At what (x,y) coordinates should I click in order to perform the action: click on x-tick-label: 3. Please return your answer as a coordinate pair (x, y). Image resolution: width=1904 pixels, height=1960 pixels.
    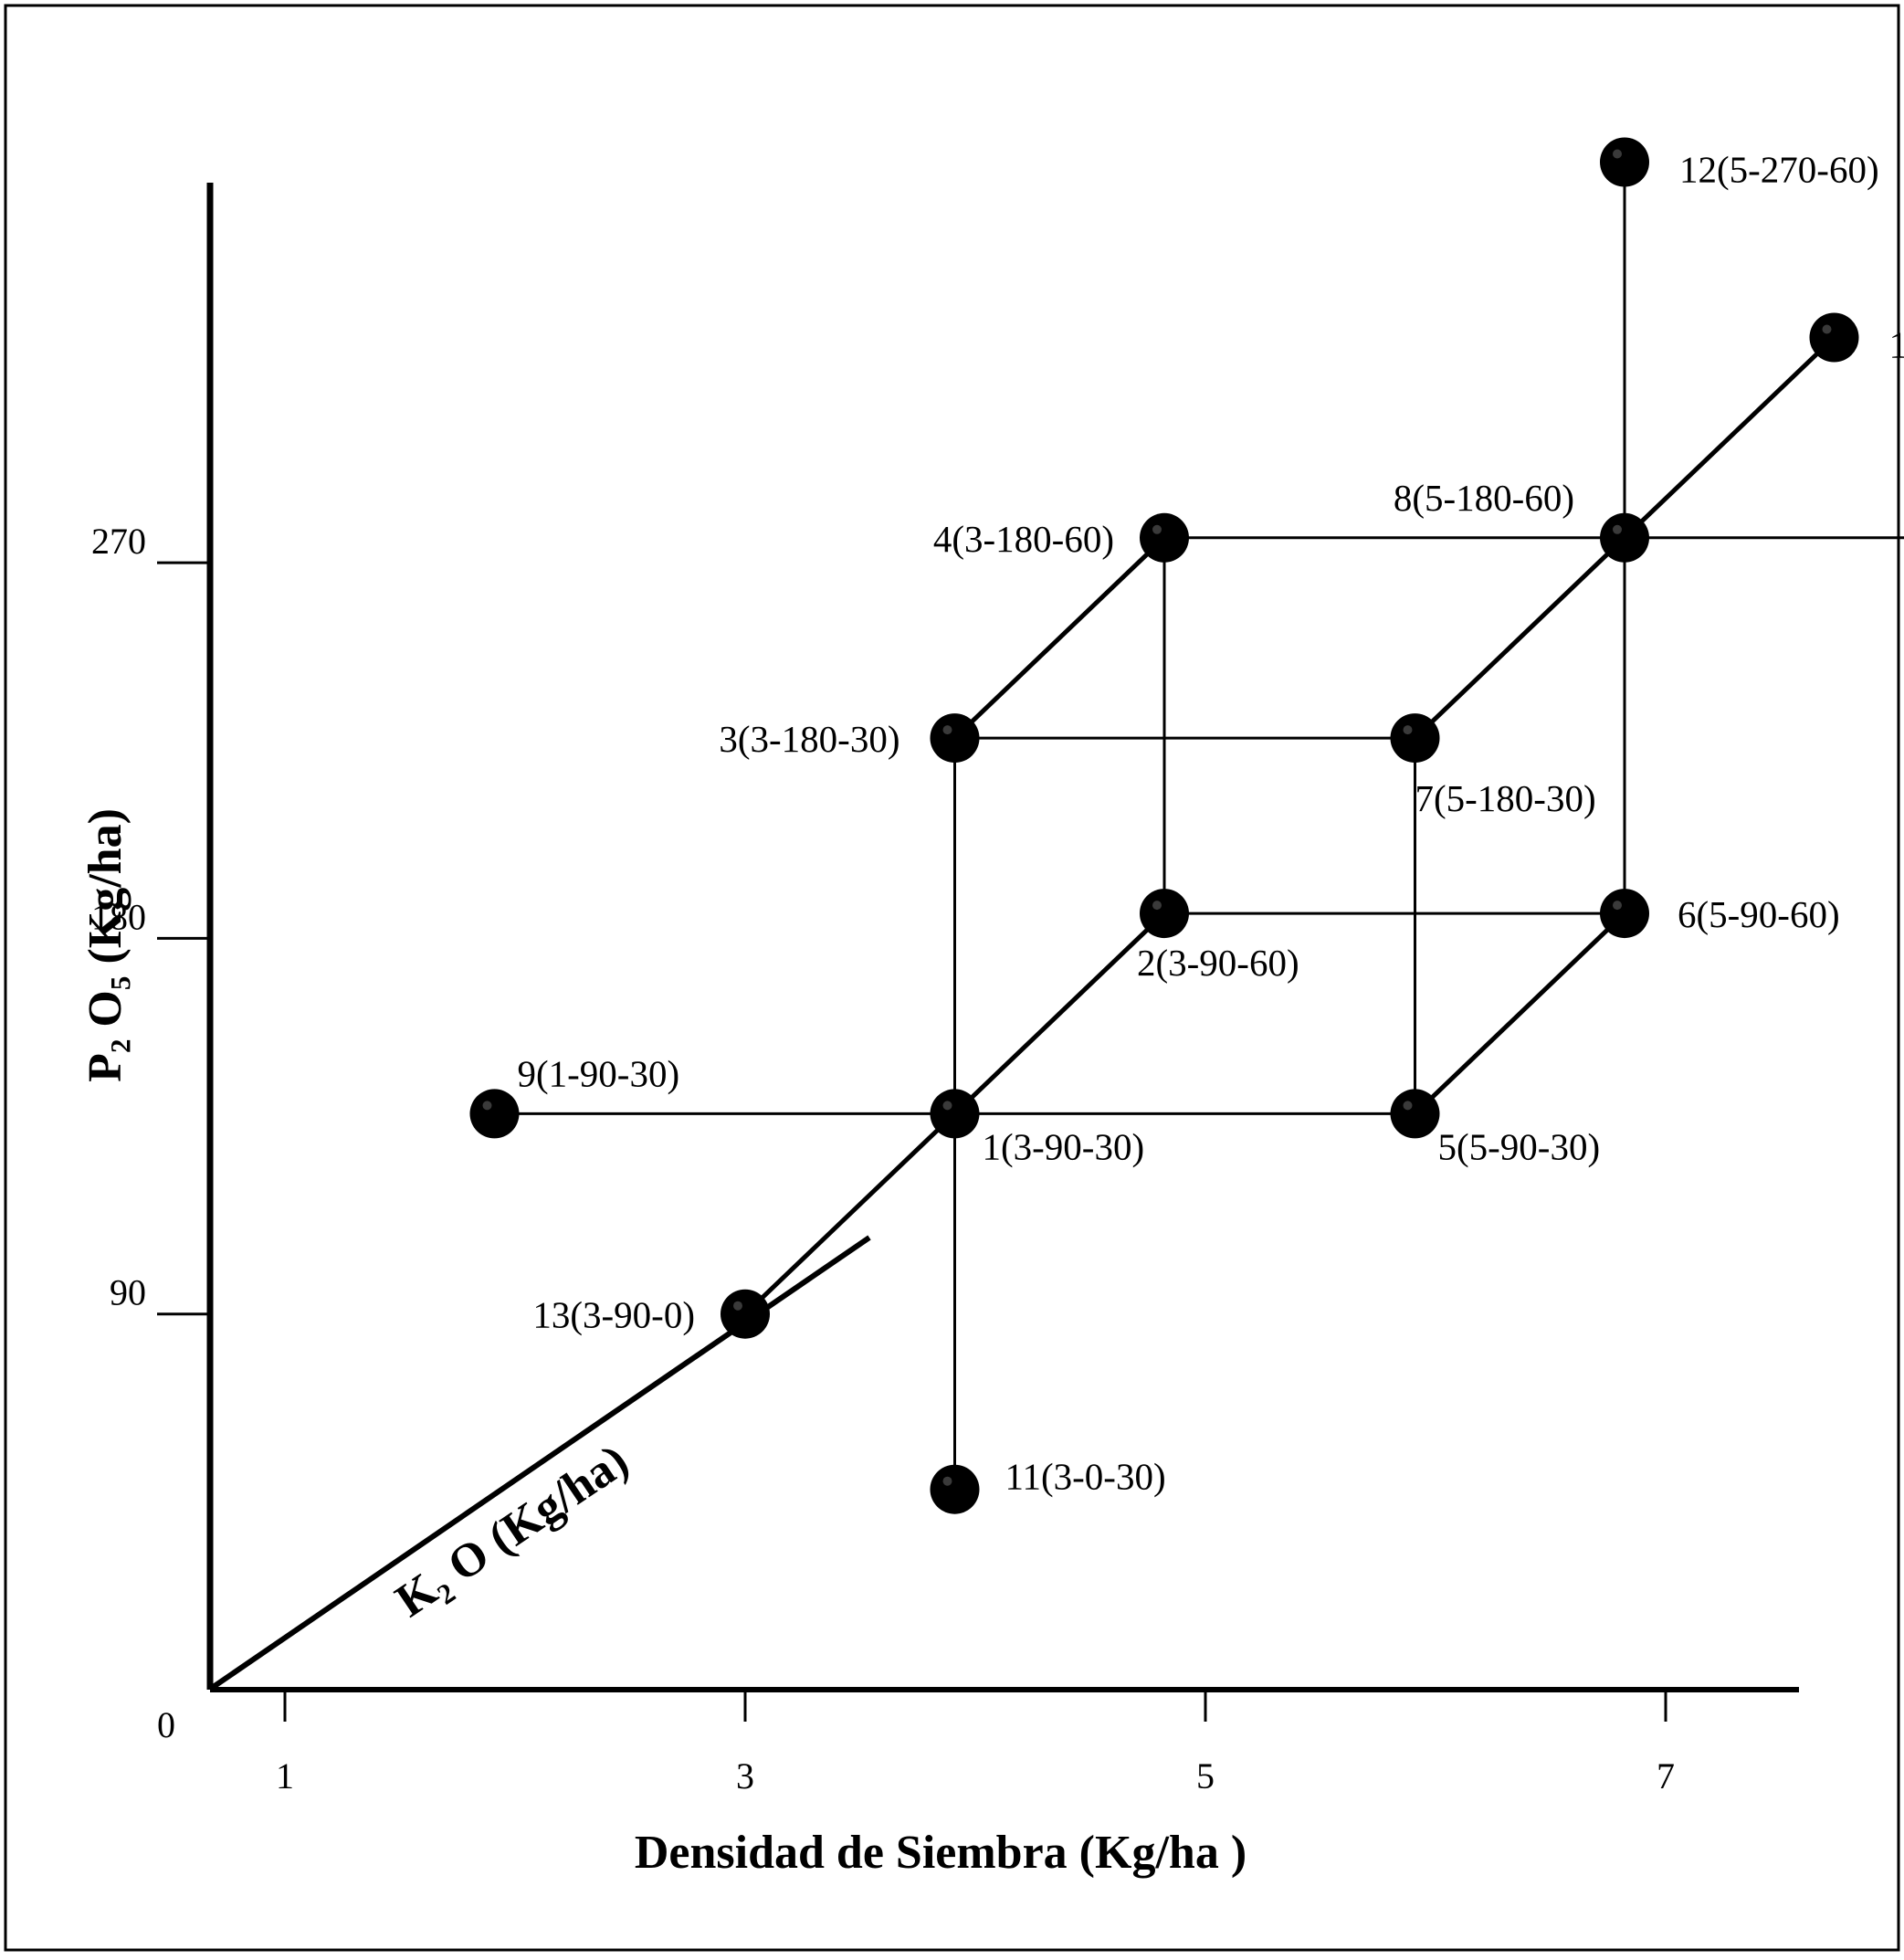
    Looking at the image, I should click on (745, 1776).